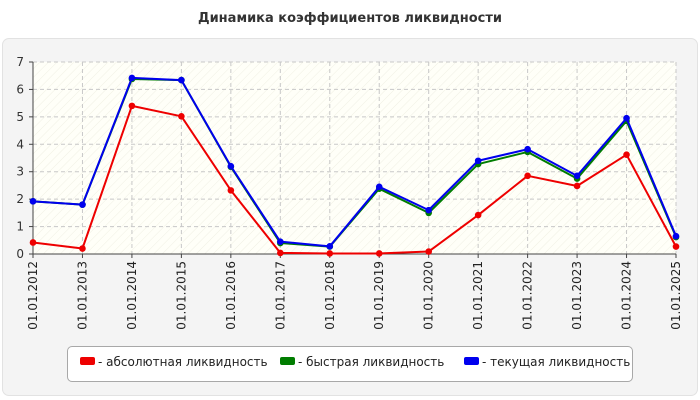 This screenshot has height=400, width=700. Describe the element at coordinates (429, 295) in the screenshot. I see `x-tick-label: 01.01.2020` at that location.